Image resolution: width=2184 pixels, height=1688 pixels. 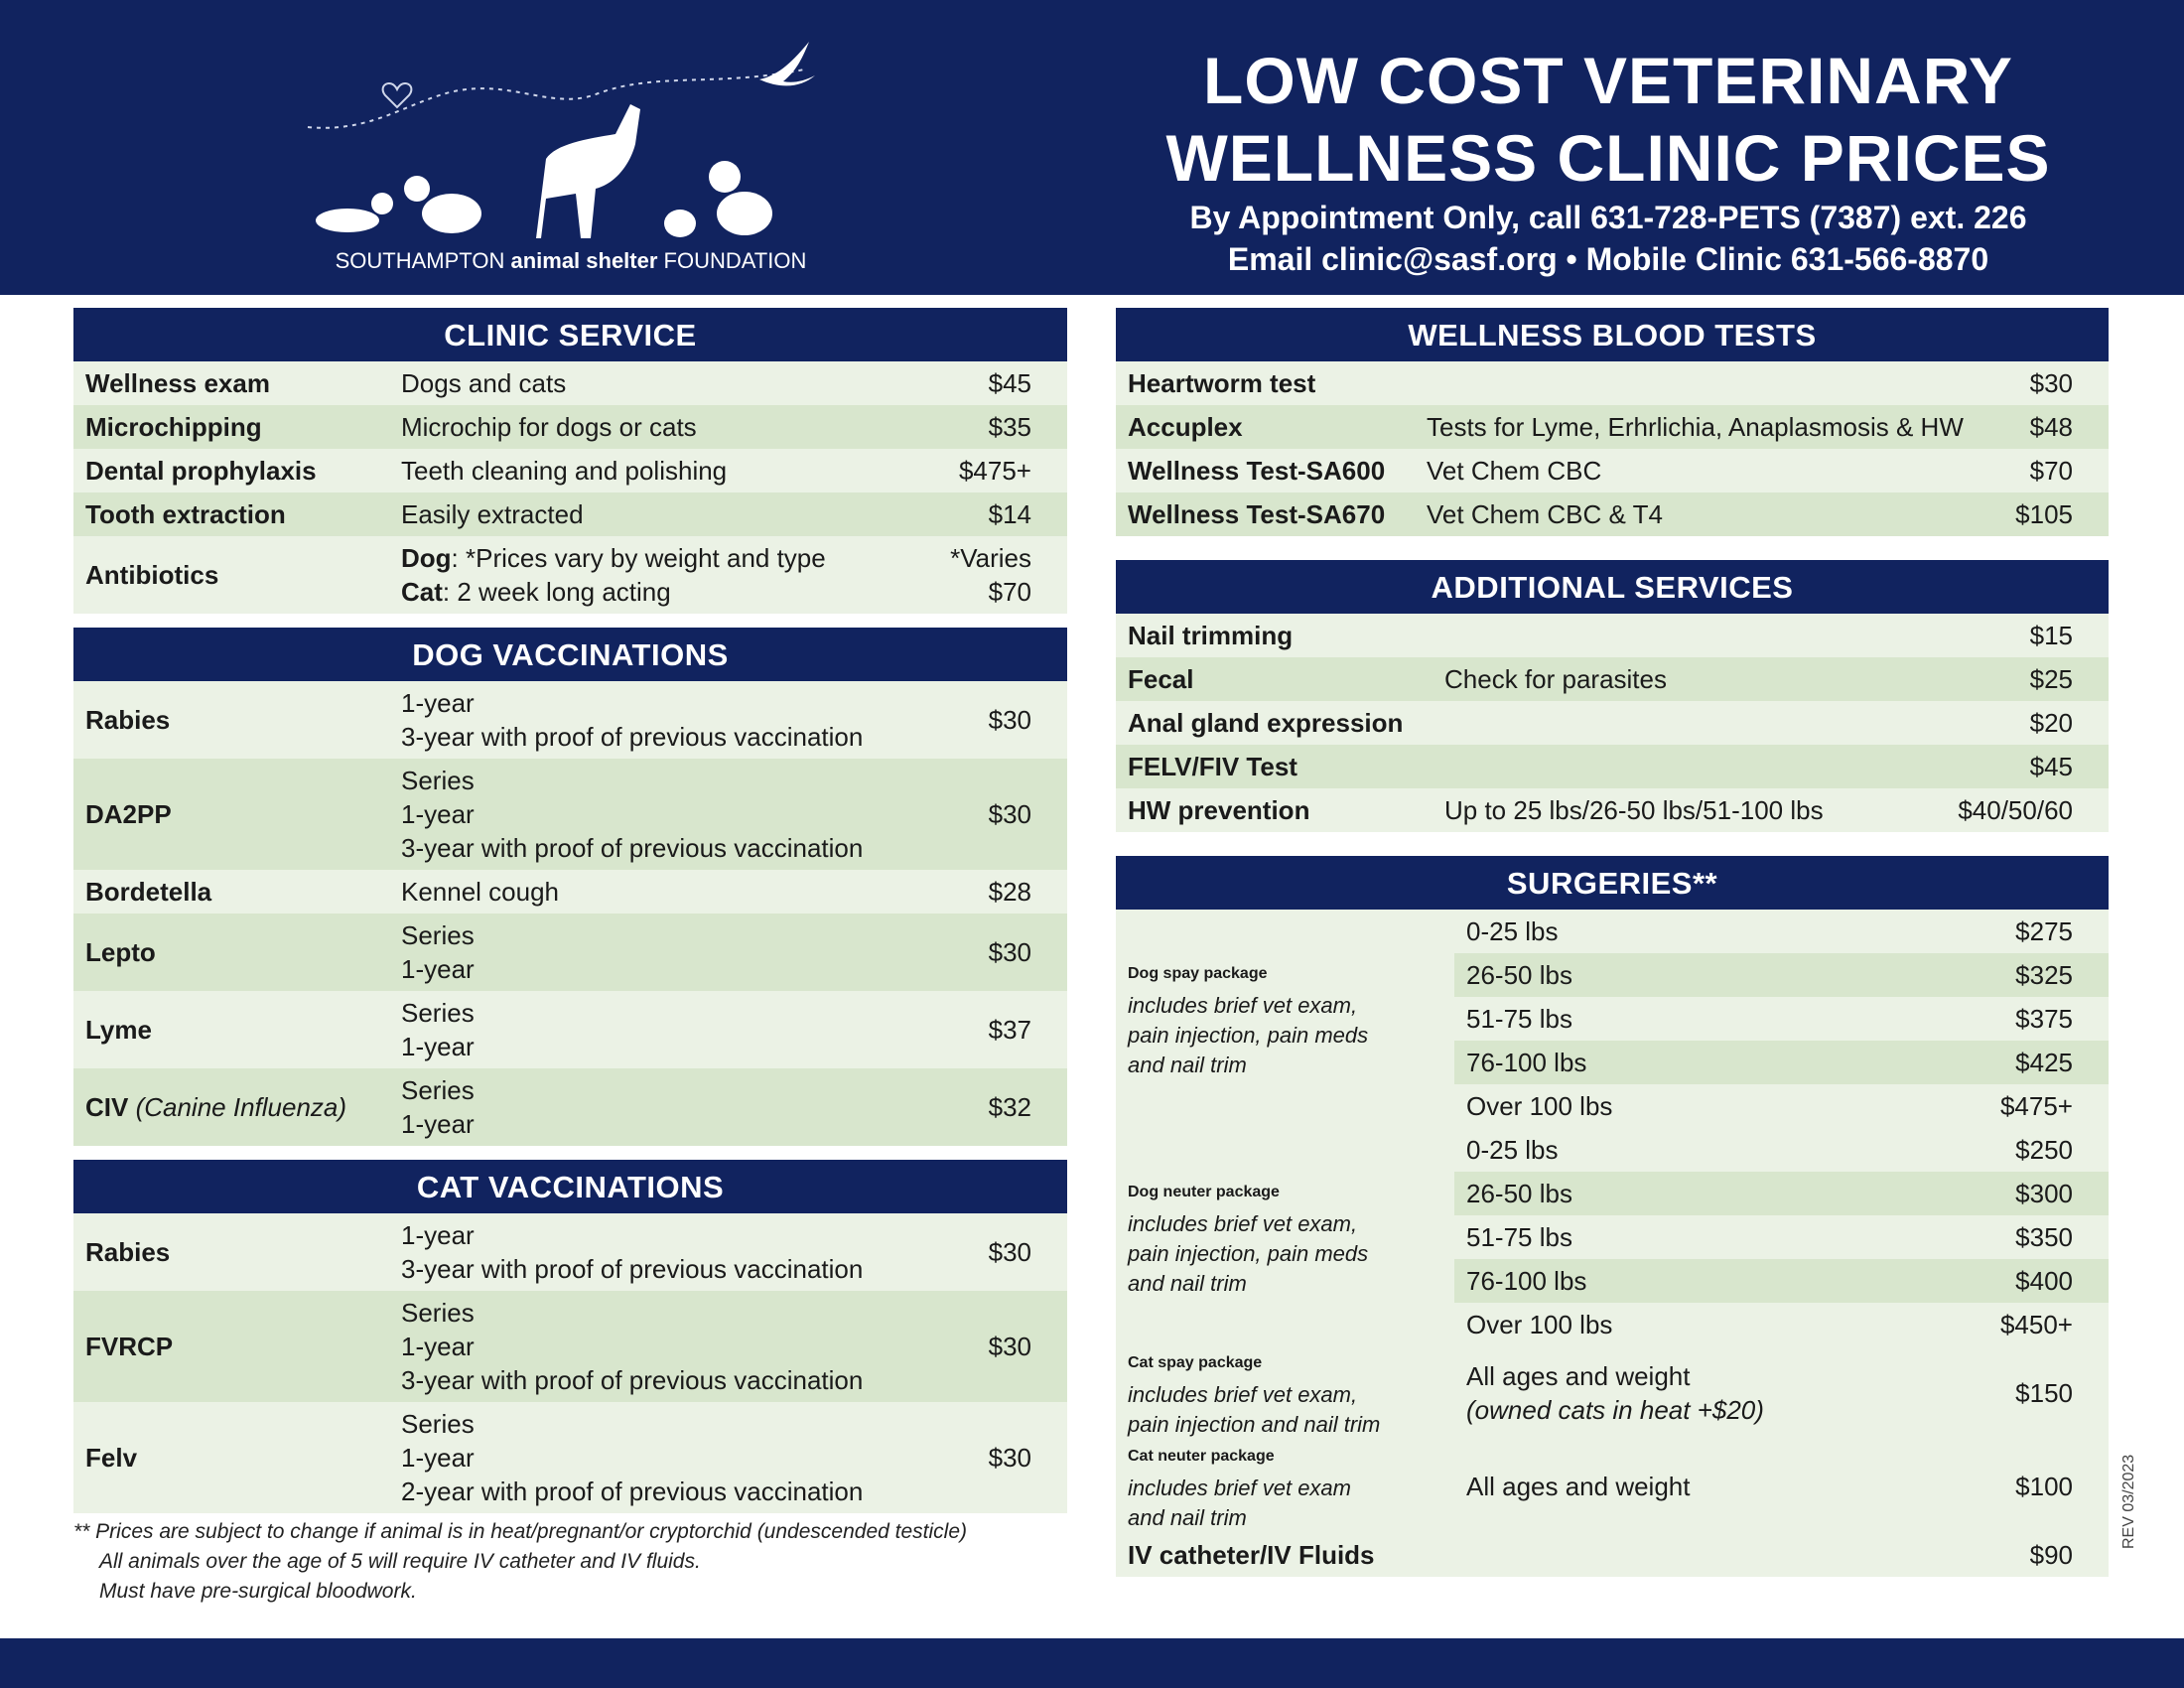 What do you see at coordinates (241, 1107) in the screenshot?
I see `item-name-italic: (Canine Influenza)` at bounding box center [241, 1107].